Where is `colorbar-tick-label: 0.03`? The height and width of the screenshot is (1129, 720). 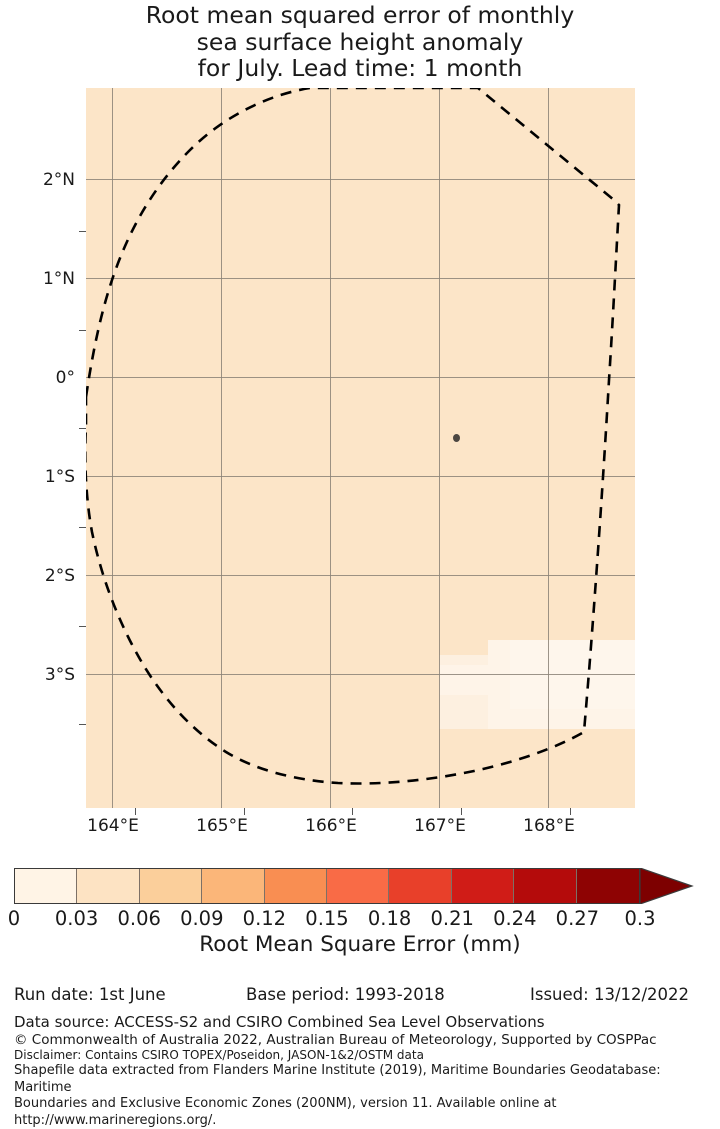
colorbar-tick-label: 0.03 is located at coordinates (76, 918).